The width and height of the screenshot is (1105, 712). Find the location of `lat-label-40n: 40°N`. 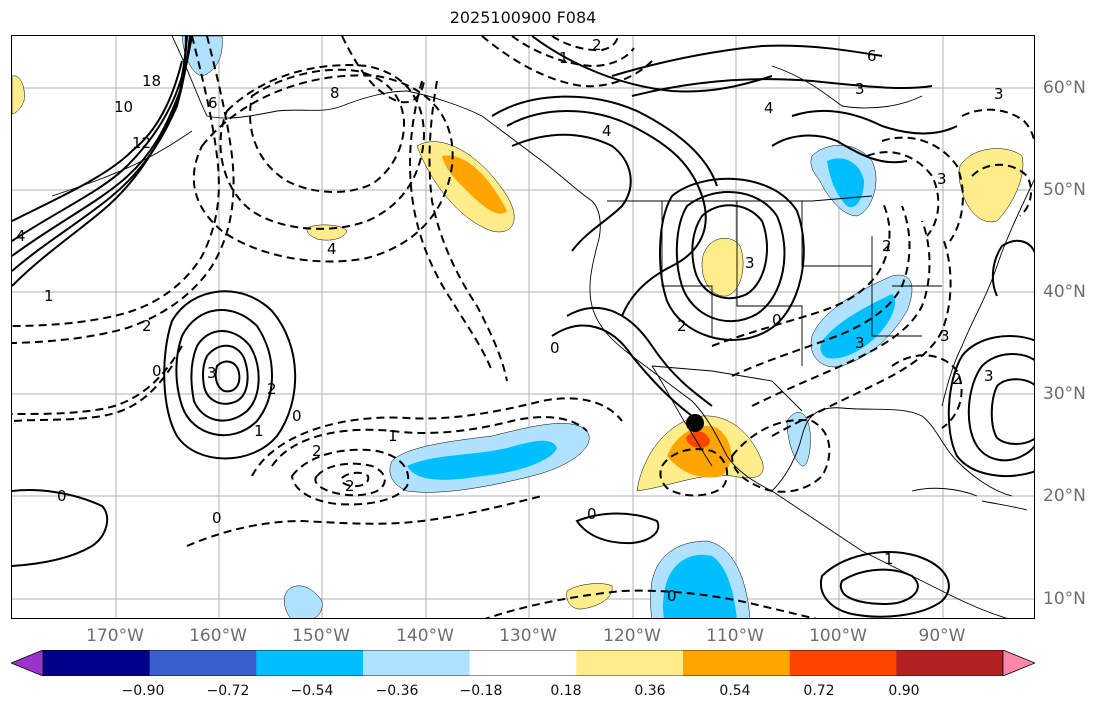

lat-label-40n: 40°N is located at coordinates (1064, 292).